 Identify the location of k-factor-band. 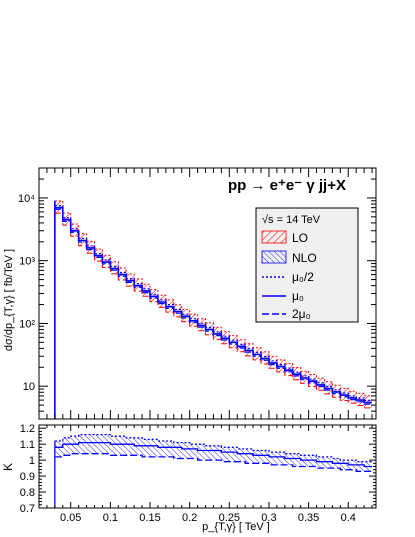
(213, 453).